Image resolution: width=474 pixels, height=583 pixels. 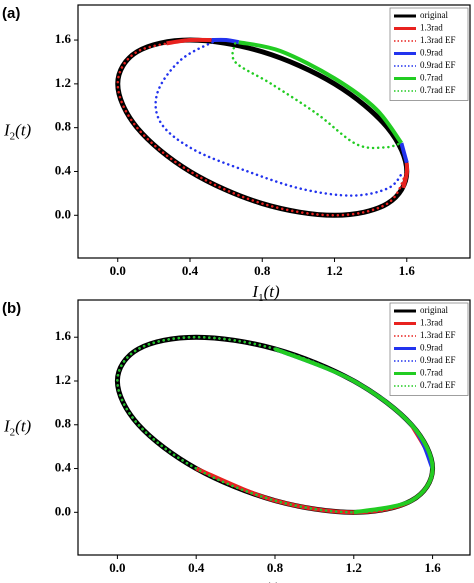 What do you see at coordinates (261, 298) in the screenshot?
I see `label-sub: 1` at bounding box center [261, 298].